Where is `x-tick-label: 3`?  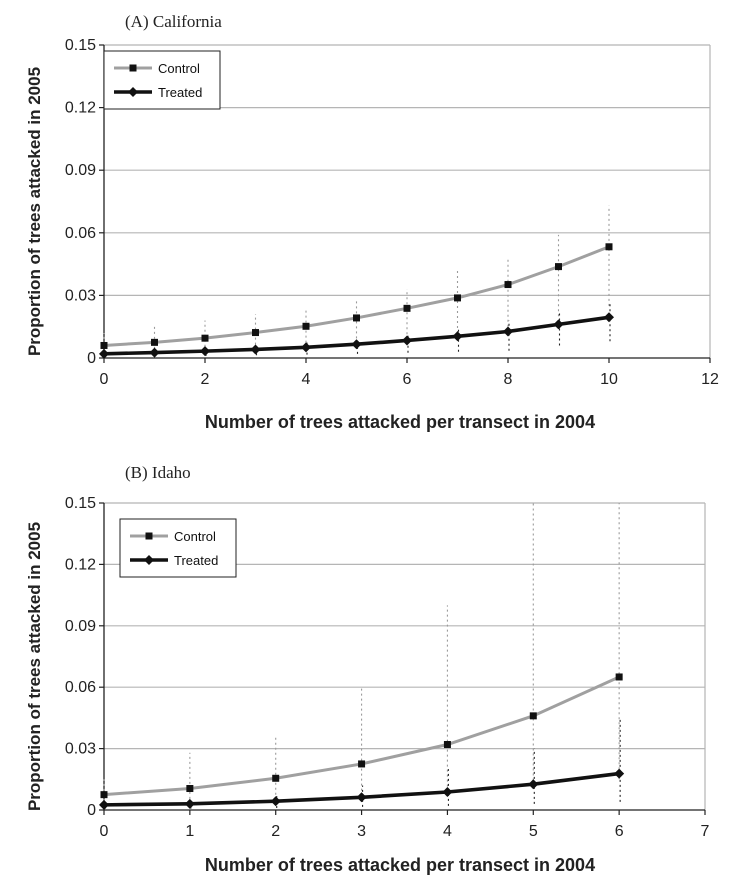 x-tick-label: 3 is located at coordinates (361, 831).